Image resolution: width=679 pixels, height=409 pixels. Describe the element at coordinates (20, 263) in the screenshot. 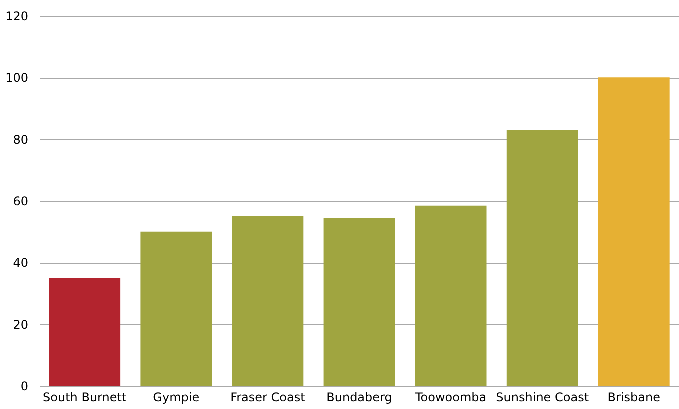

I see `y-tick-label: 40` at that location.